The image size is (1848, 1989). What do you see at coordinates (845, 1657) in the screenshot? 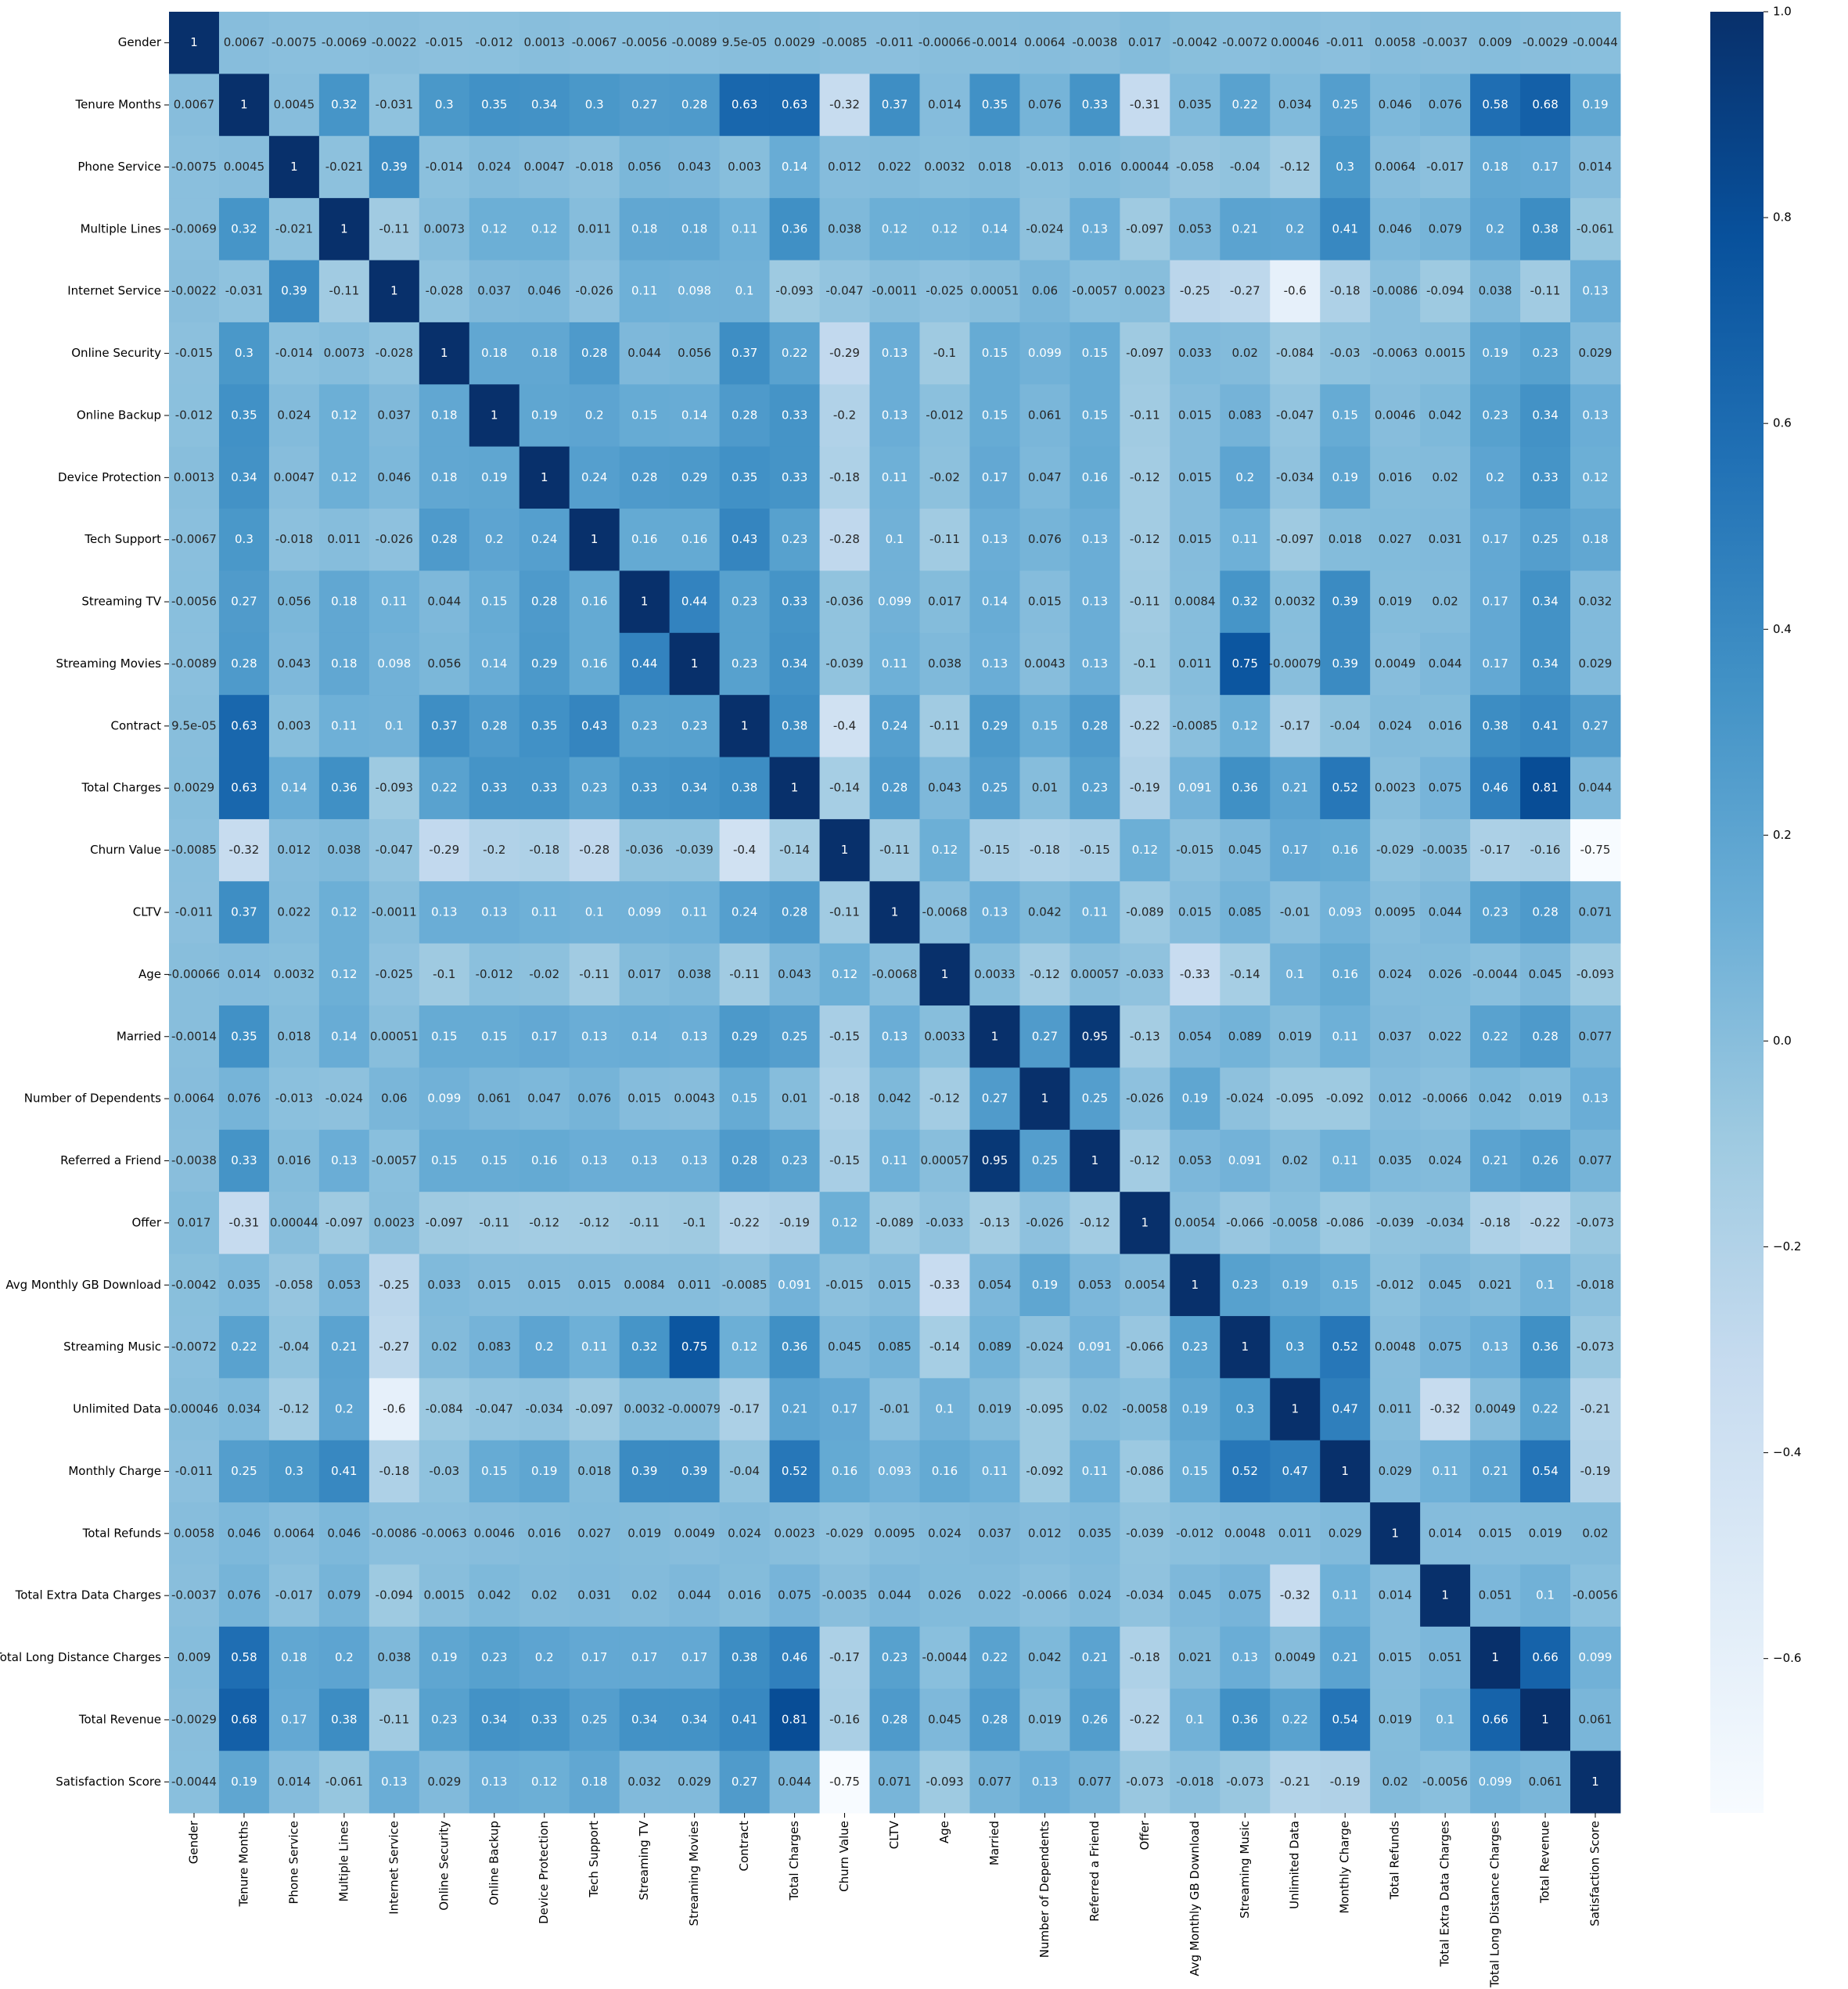
I see `cell-label: -0.17` at bounding box center [845, 1657].